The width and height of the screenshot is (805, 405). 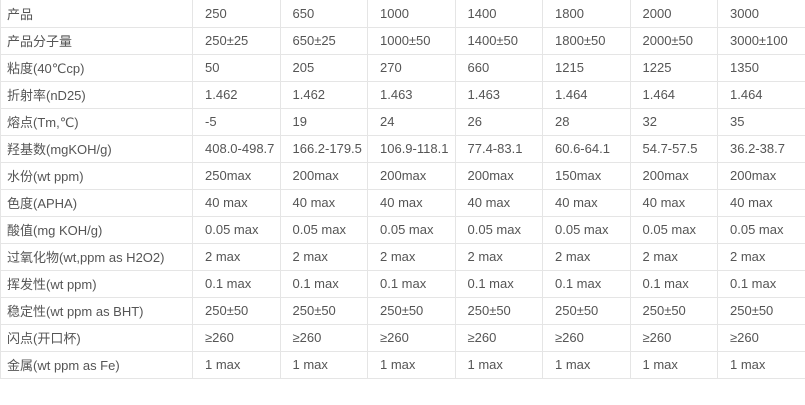 What do you see at coordinates (761, 67) in the screenshot?
I see `value-cell: 1350` at bounding box center [761, 67].